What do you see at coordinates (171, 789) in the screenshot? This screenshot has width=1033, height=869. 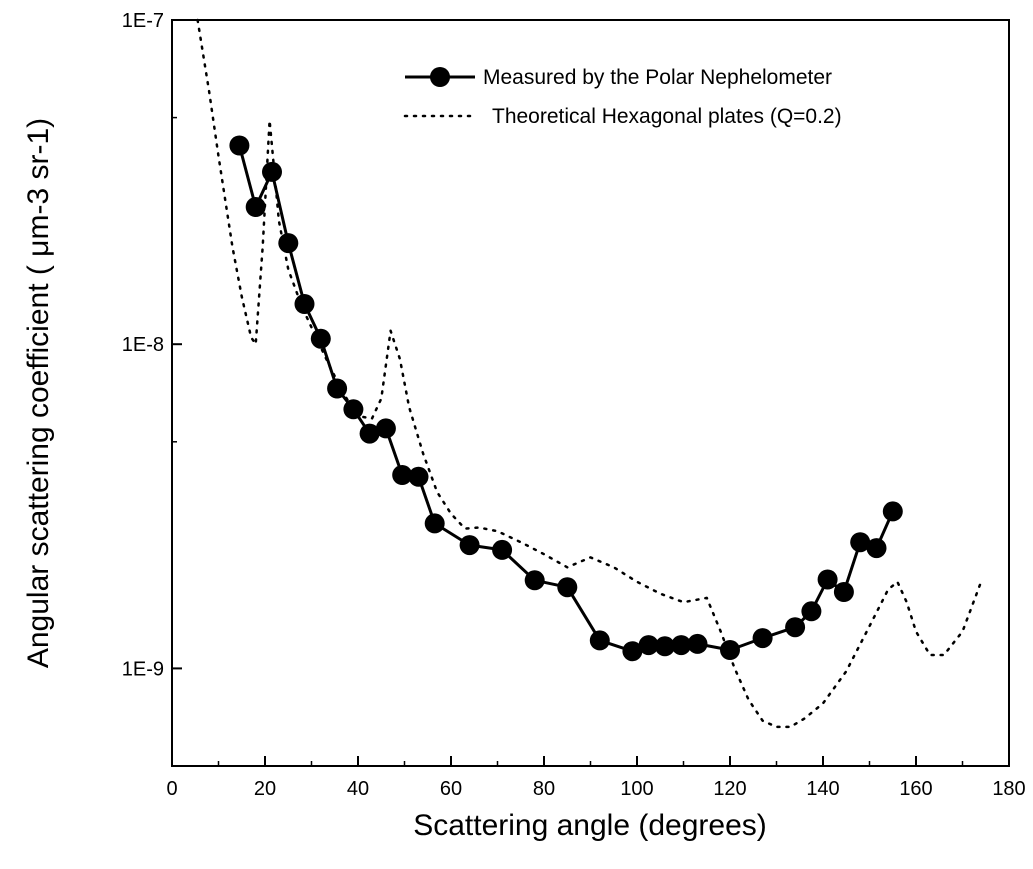 I see `x-tick-label: 0` at bounding box center [171, 789].